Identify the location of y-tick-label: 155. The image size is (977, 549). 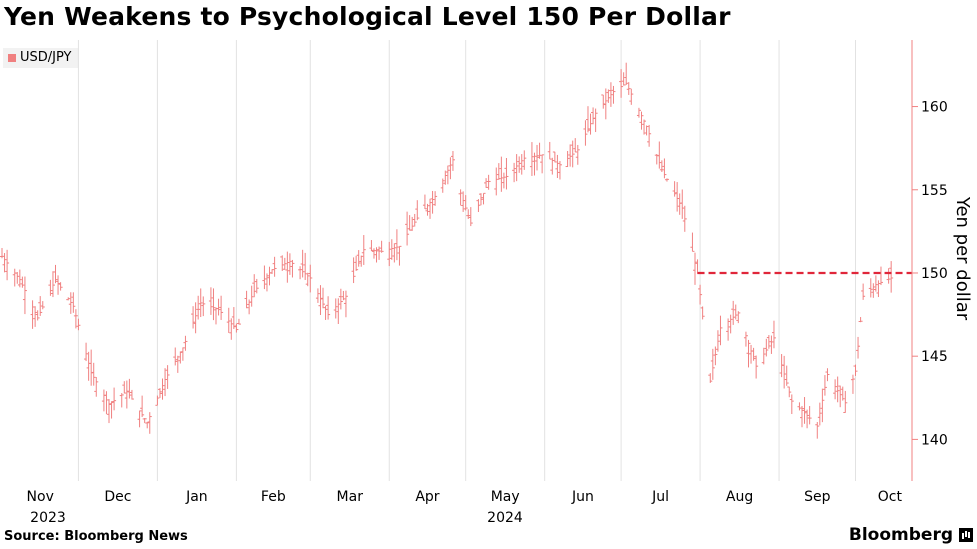
(934, 191).